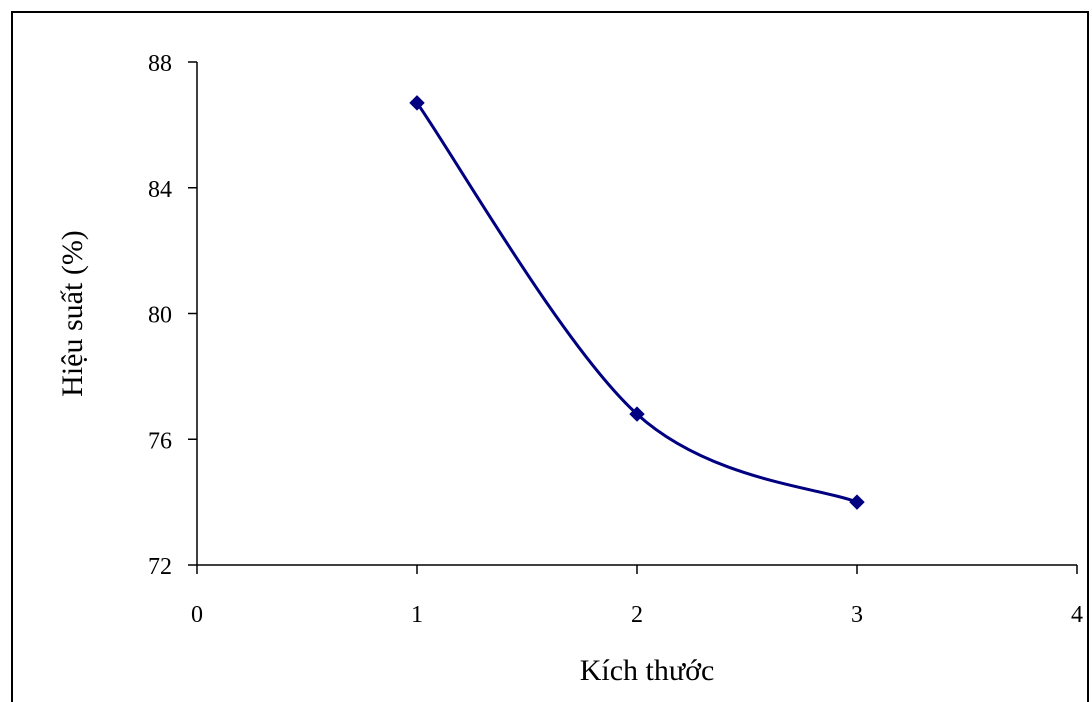 The image size is (1092, 702). Describe the element at coordinates (417, 615) in the screenshot. I see `x-tick-label: 1` at that location.